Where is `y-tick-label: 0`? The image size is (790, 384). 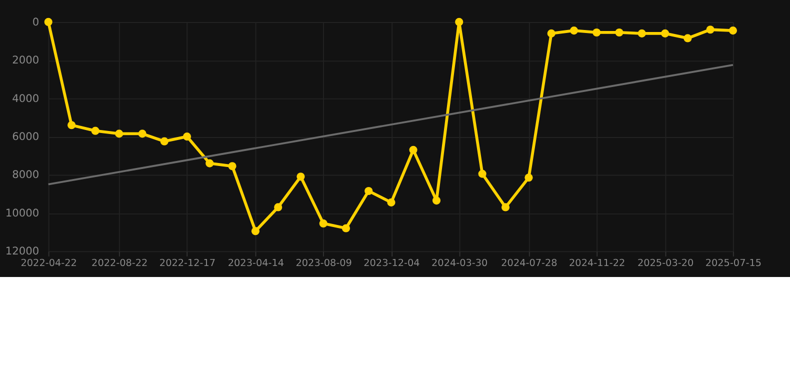
y-tick-label: 0 is located at coordinates (36, 21).